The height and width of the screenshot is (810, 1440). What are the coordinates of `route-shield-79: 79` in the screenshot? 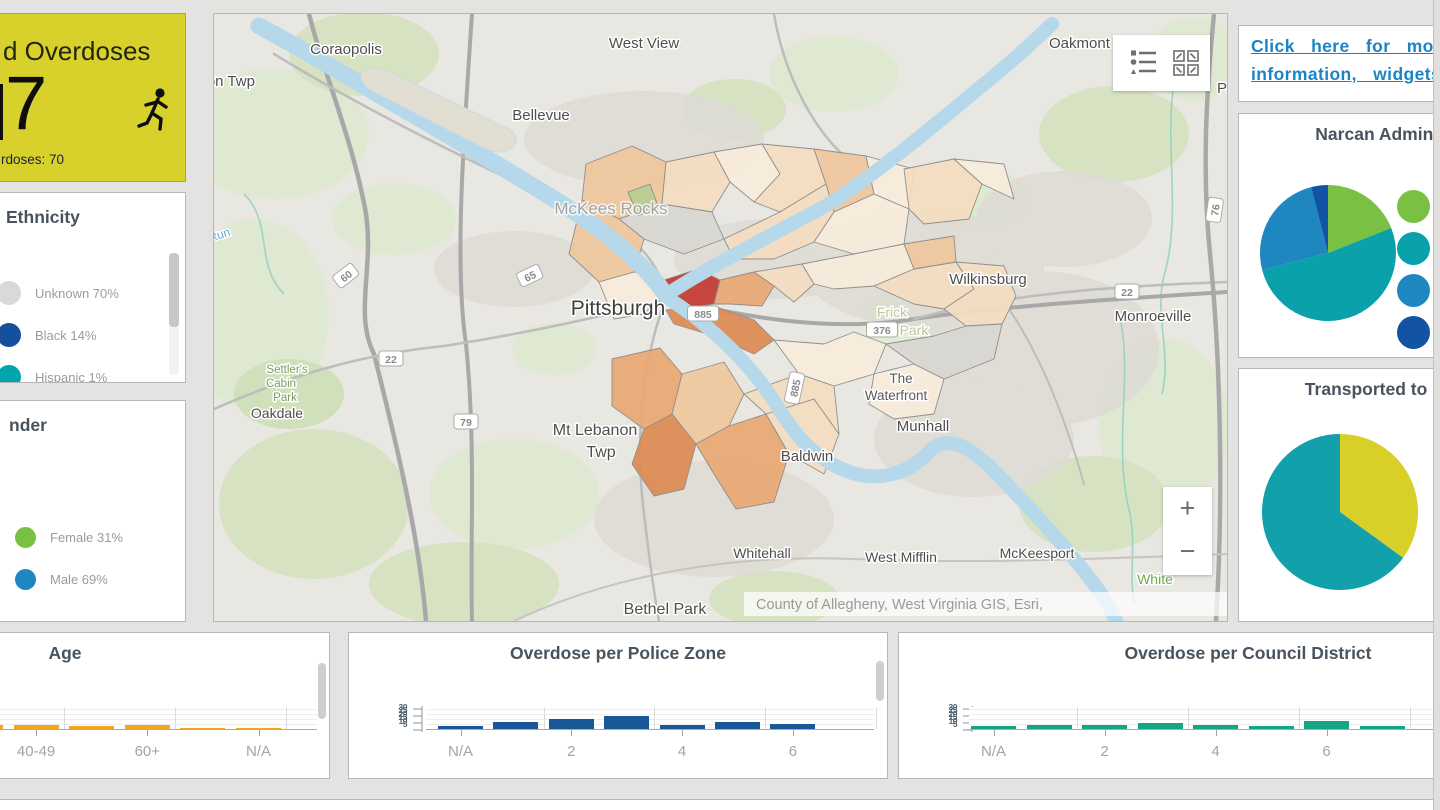 It's located at (466, 421).